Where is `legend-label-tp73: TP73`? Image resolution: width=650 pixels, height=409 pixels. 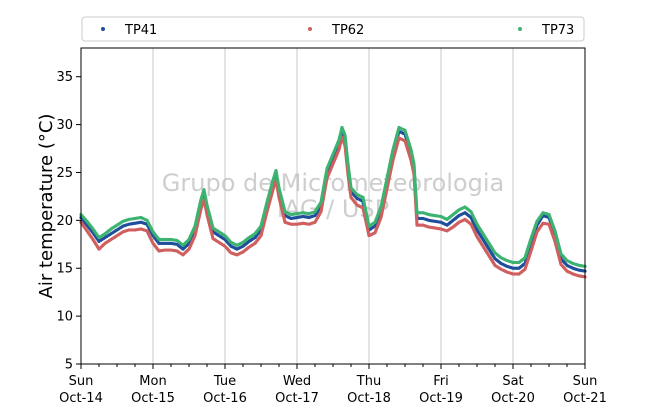 legend-label-tp73: TP73 is located at coordinates (557, 30).